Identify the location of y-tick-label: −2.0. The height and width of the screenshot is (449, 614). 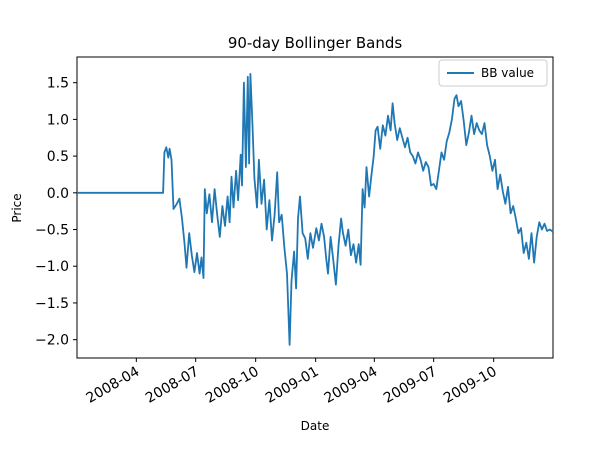
(52, 341).